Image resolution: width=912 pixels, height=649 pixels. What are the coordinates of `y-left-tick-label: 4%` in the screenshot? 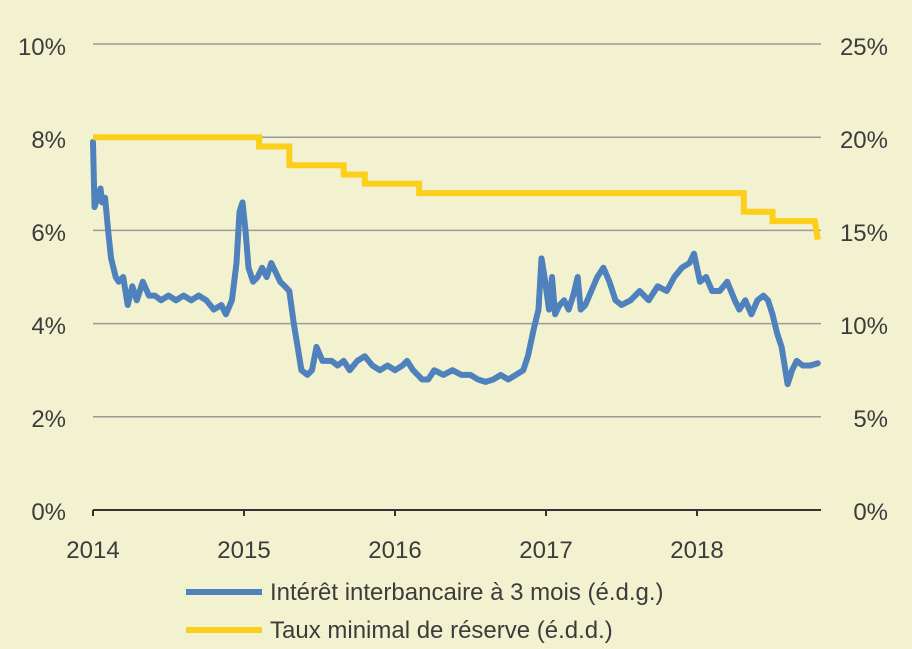 It's located at (48, 326).